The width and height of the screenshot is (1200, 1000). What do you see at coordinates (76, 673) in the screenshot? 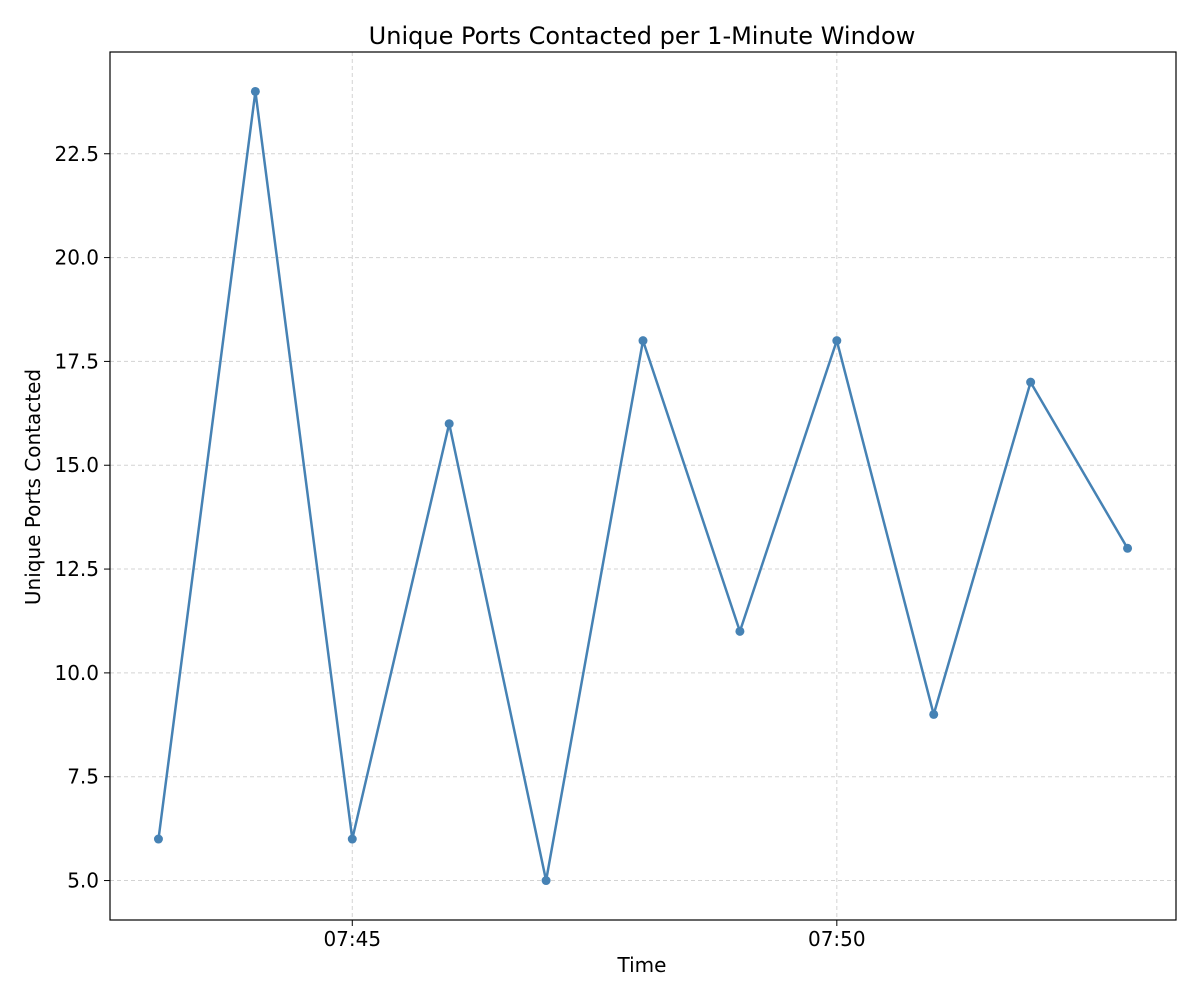
I see `y-tick-label: 10.0` at bounding box center [76, 673].